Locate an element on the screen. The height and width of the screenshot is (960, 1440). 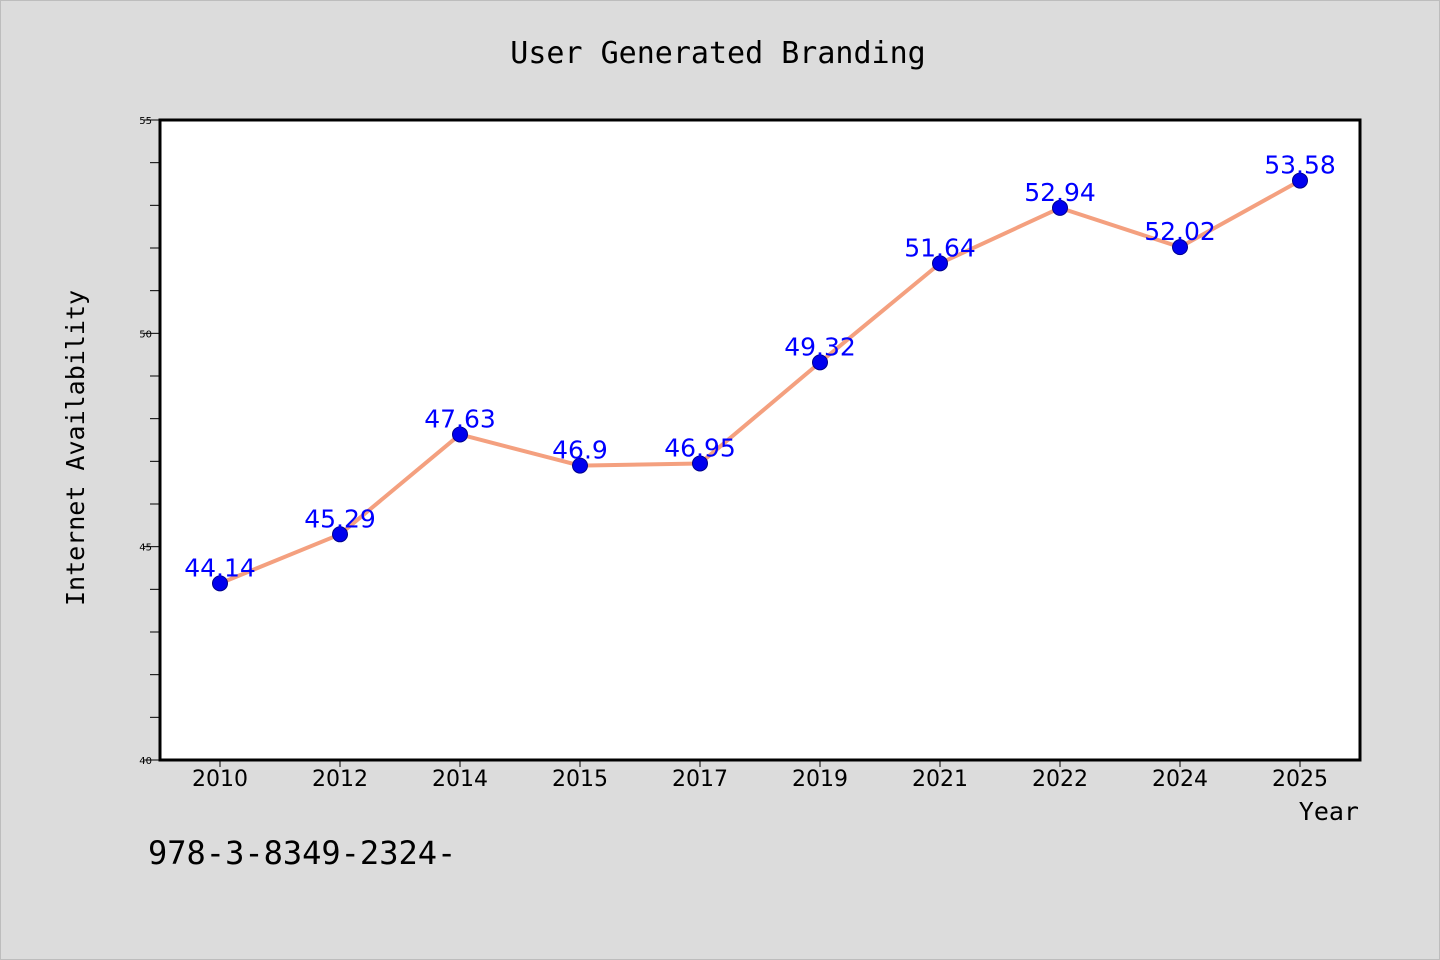
data-label: 49.32 is located at coordinates (820, 346).